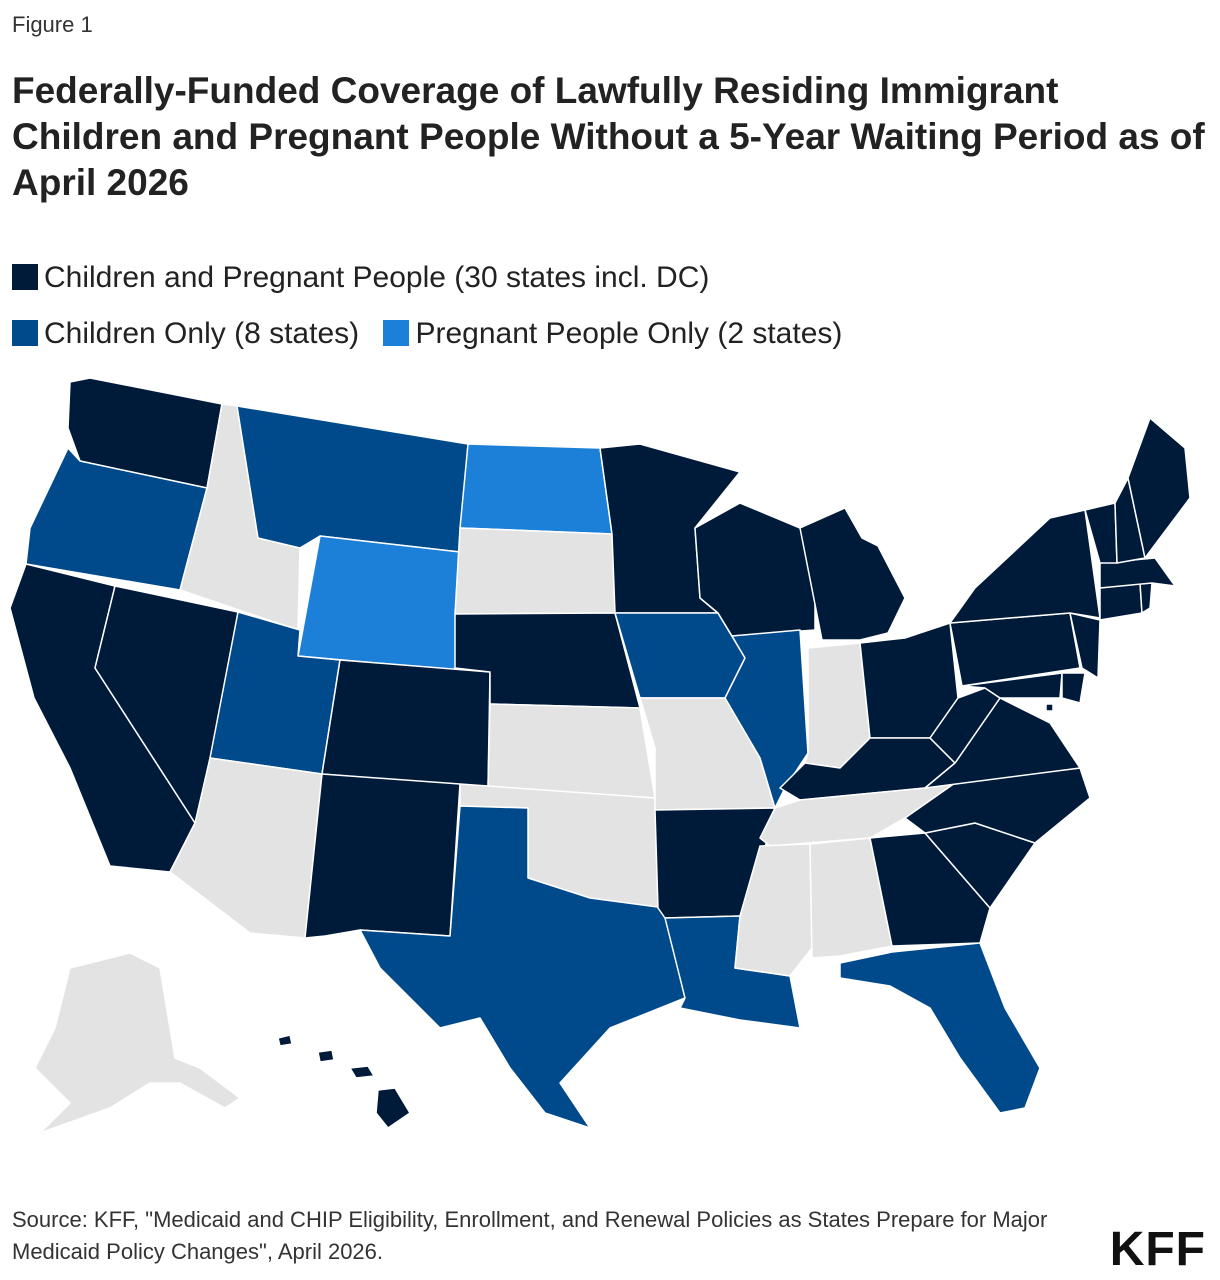  Describe the element at coordinates (396, 333) in the screenshot. I see `legend-swatch-pregnant-only` at that location.